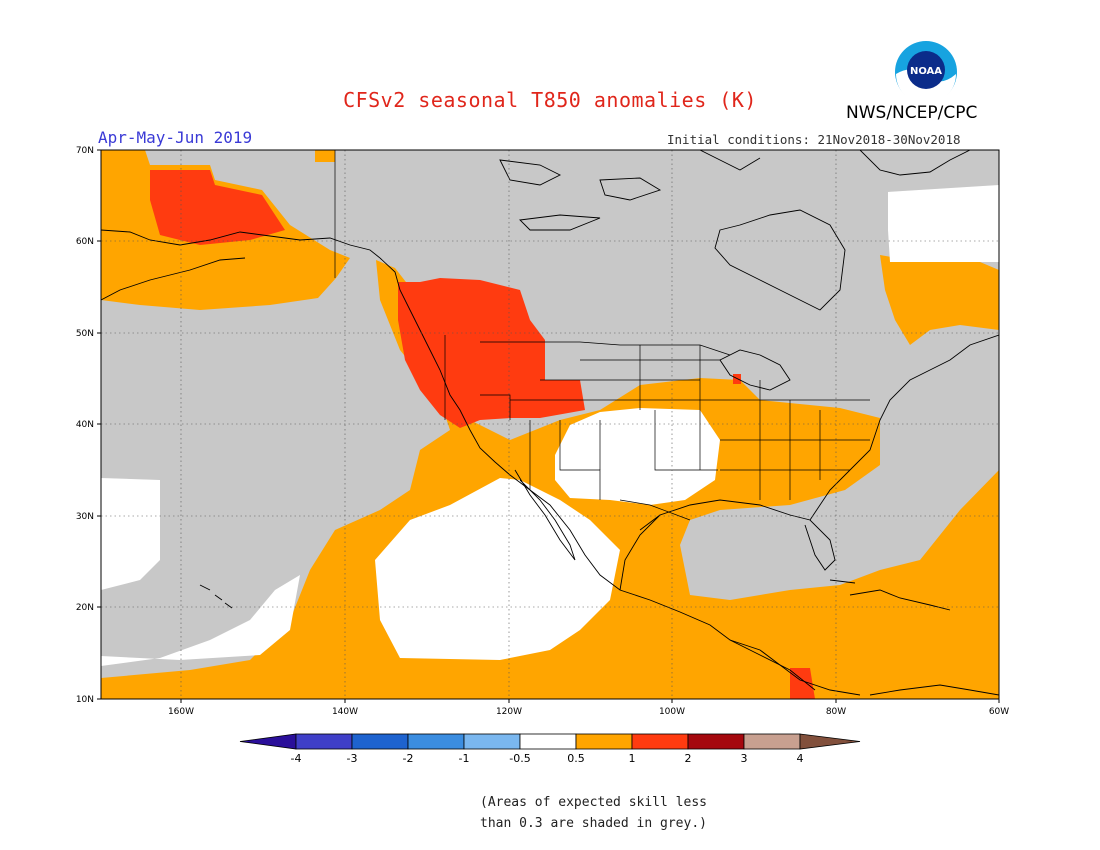 The width and height of the screenshot is (1100, 850). Describe the element at coordinates (268, 741) in the screenshot. I see `colorbar-left-arrow` at that location.